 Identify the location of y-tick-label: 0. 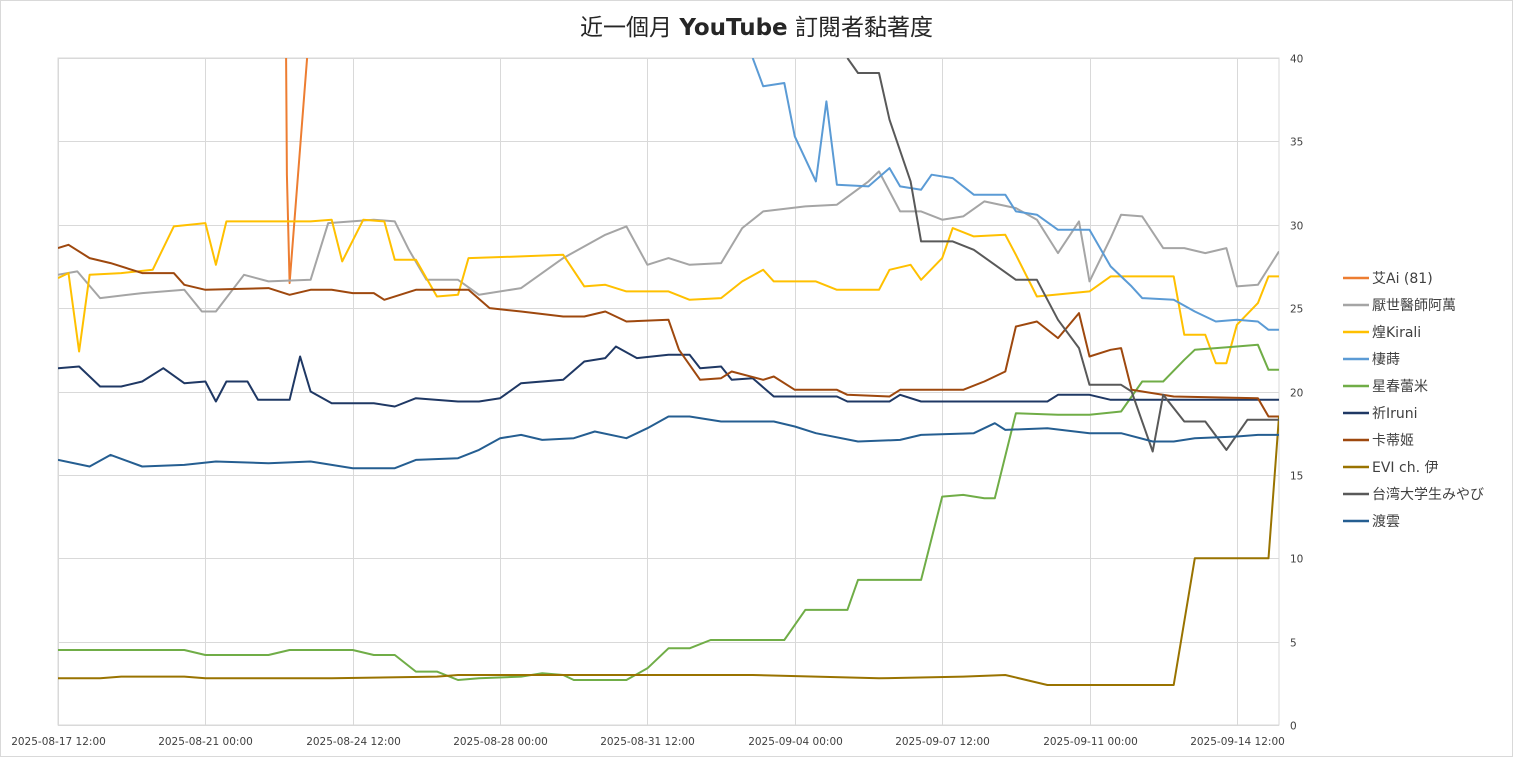
(1293, 727).